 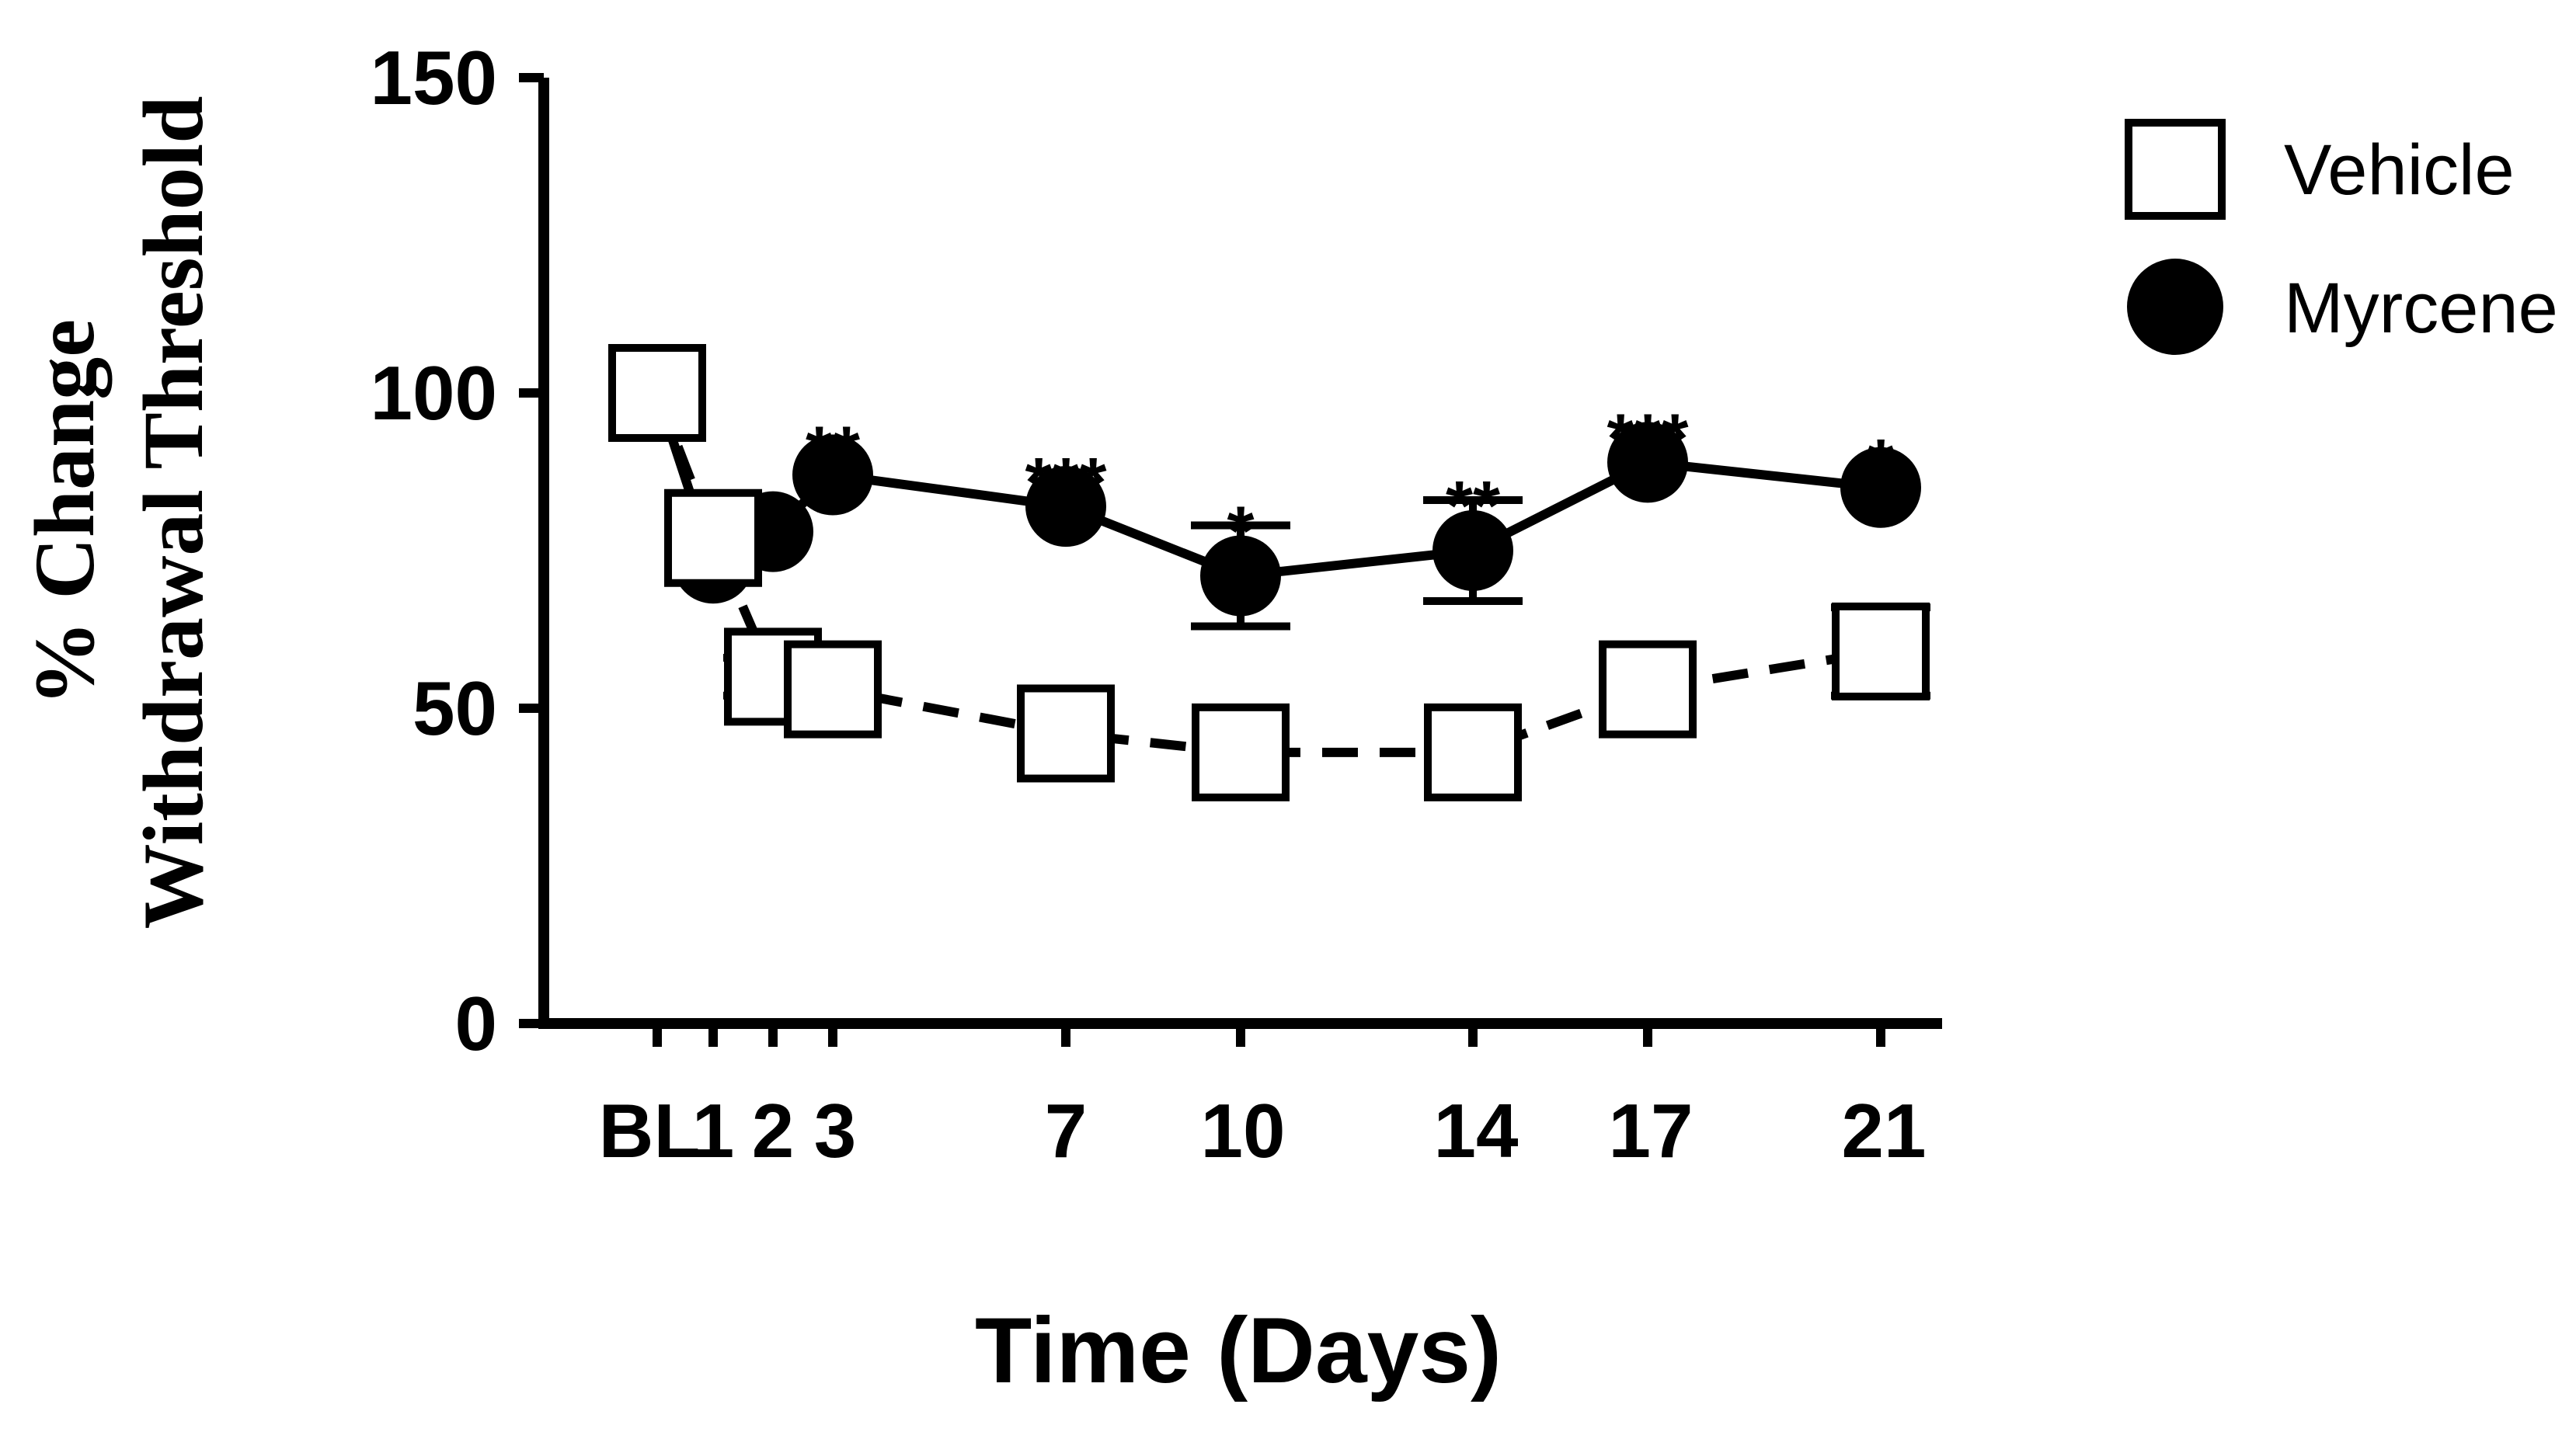 What do you see at coordinates (1475, 1130) in the screenshot?
I see `x-tick-label: 14` at bounding box center [1475, 1130].